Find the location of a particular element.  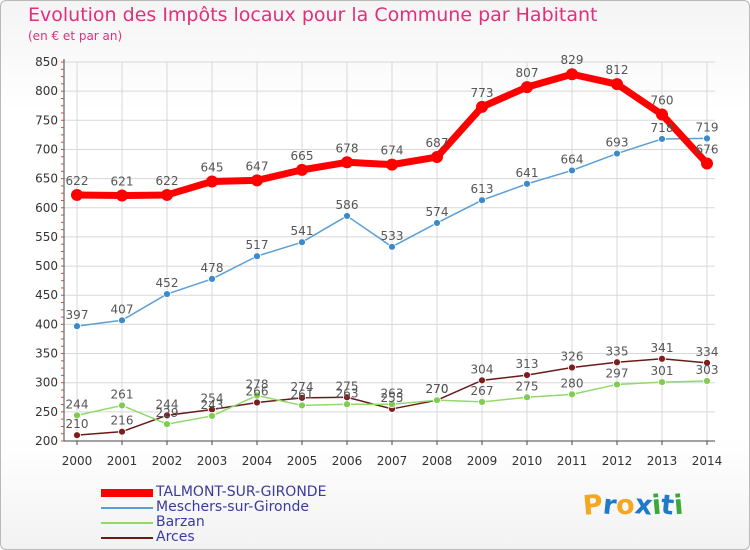

legend-label: TALMONT-SUR-GIRONDE is located at coordinates (241, 492).